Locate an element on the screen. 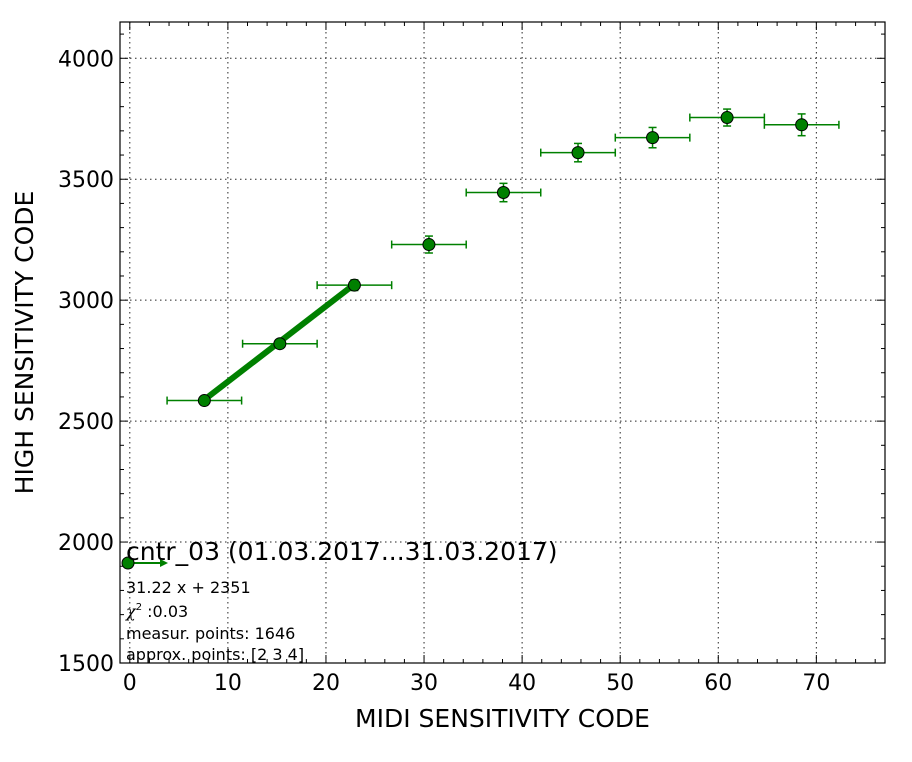 The width and height of the screenshot is (912, 762). legend-title: cntr_03 (01.03.2017...31.03.2017) is located at coordinates (342, 551).